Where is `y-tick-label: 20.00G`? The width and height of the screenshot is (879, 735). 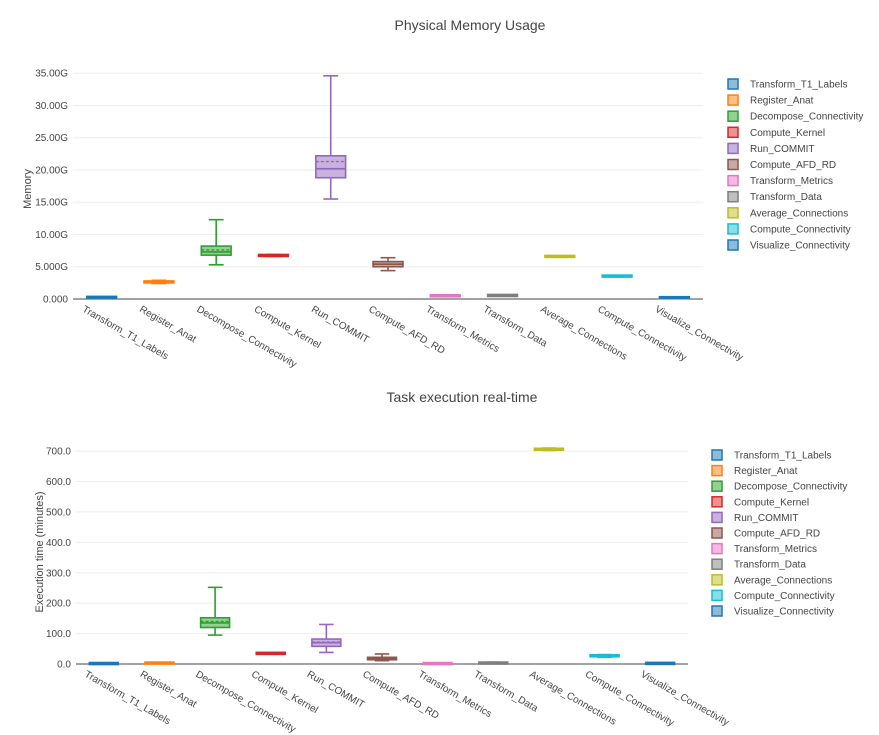 y-tick-label: 20.00G is located at coordinates (51, 170).